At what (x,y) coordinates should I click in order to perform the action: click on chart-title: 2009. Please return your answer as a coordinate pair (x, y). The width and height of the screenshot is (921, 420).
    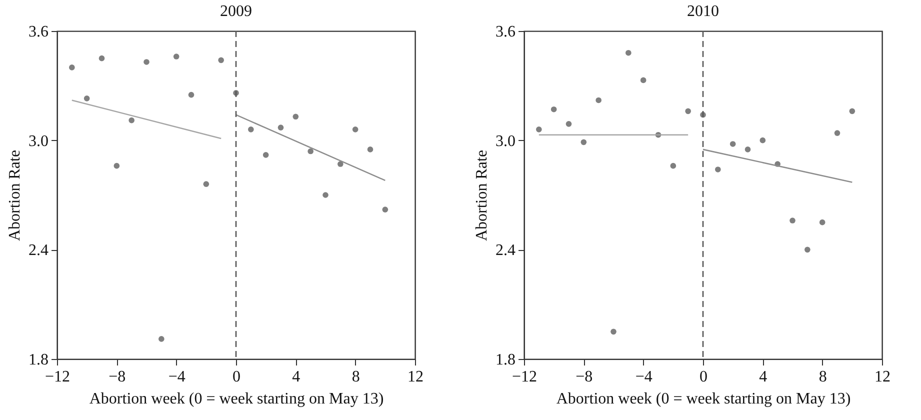
    Looking at the image, I should click on (236, 11).